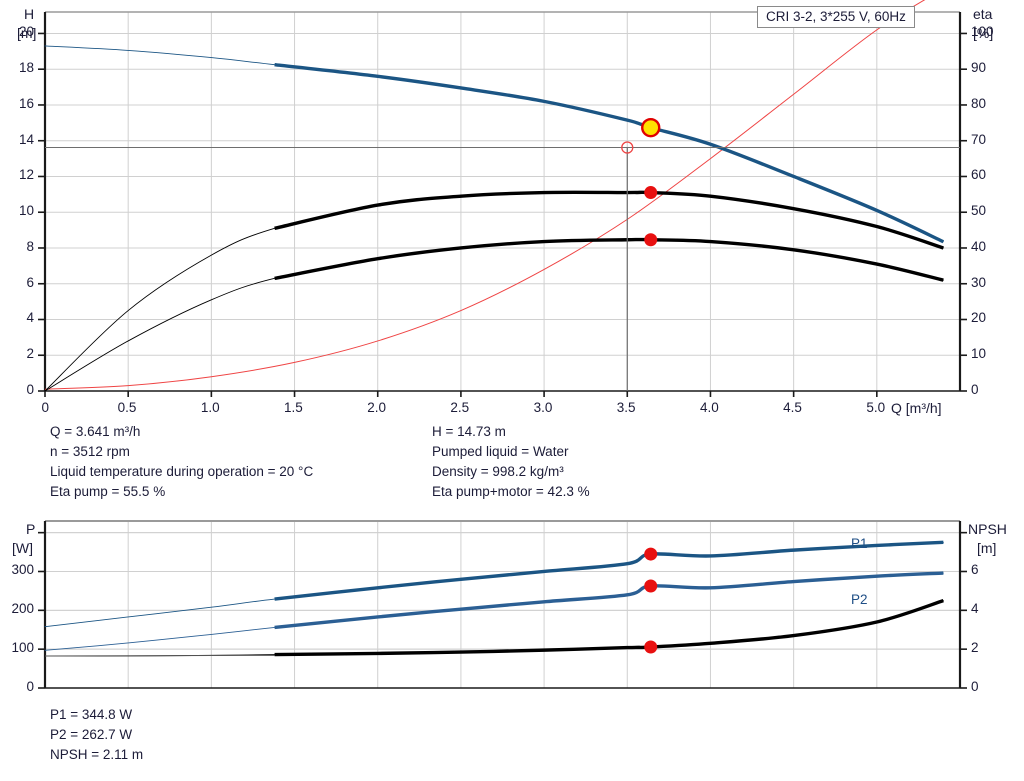 This screenshot has width=1024, height=781. What do you see at coordinates (293, 407) in the screenshot?
I see `axis-tick-label: 1.5` at bounding box center [293, 407].